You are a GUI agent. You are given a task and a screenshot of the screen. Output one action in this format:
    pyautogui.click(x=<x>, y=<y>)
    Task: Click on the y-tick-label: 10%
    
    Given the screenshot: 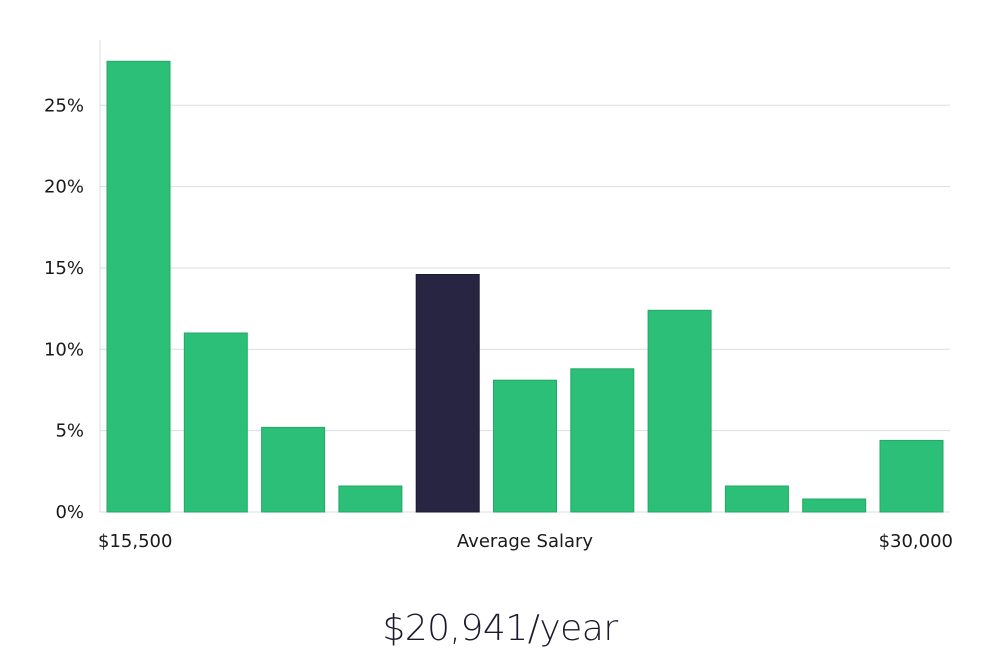 What is the action you would take?
    pyautogui.click(x=64, y=349)
    